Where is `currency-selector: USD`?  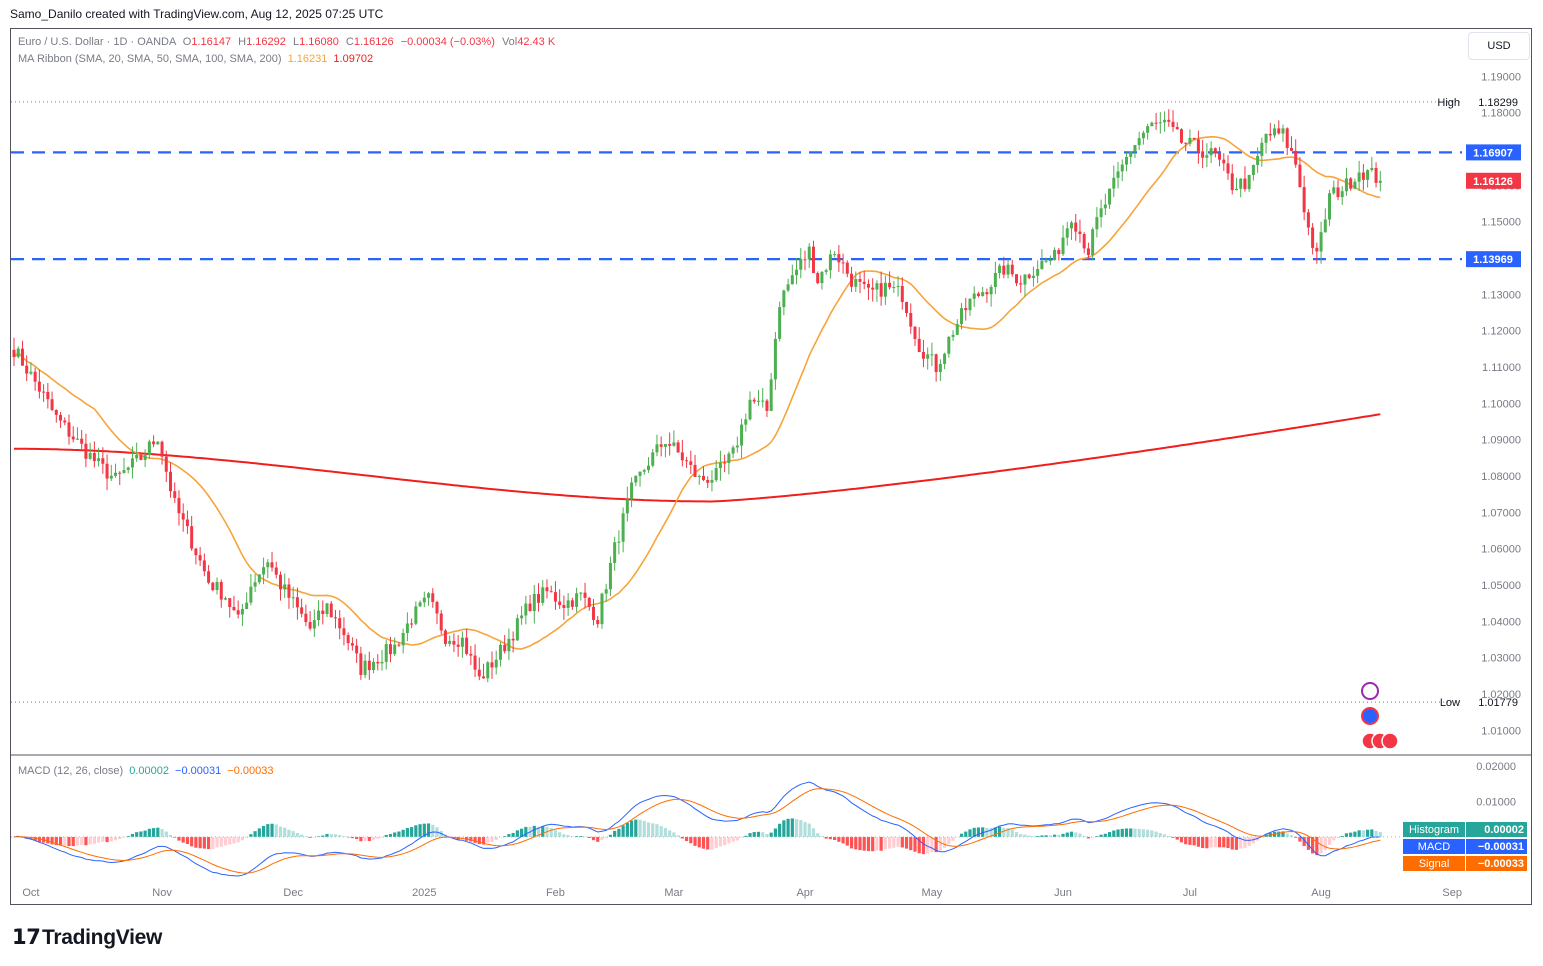
currency-selector: USD is located at coordinates (1499, 46).